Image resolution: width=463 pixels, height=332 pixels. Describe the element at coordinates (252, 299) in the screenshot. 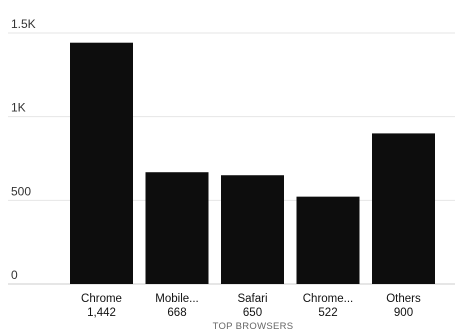

I see `x-tick-label: Safari` at that location.